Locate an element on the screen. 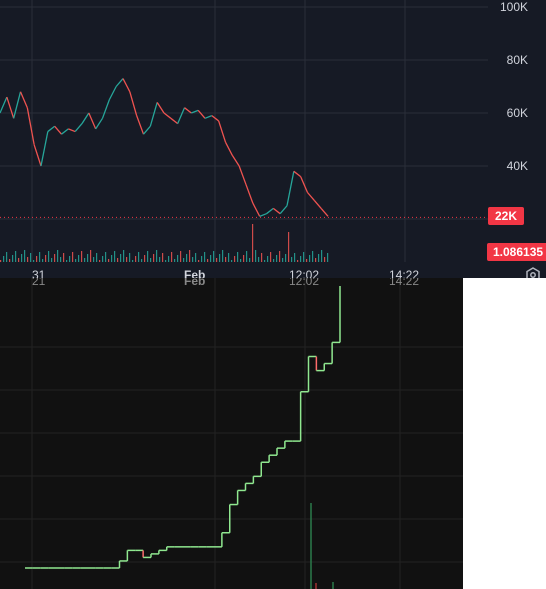  time-axis-label: 21 is located at coordinates (39, 283).